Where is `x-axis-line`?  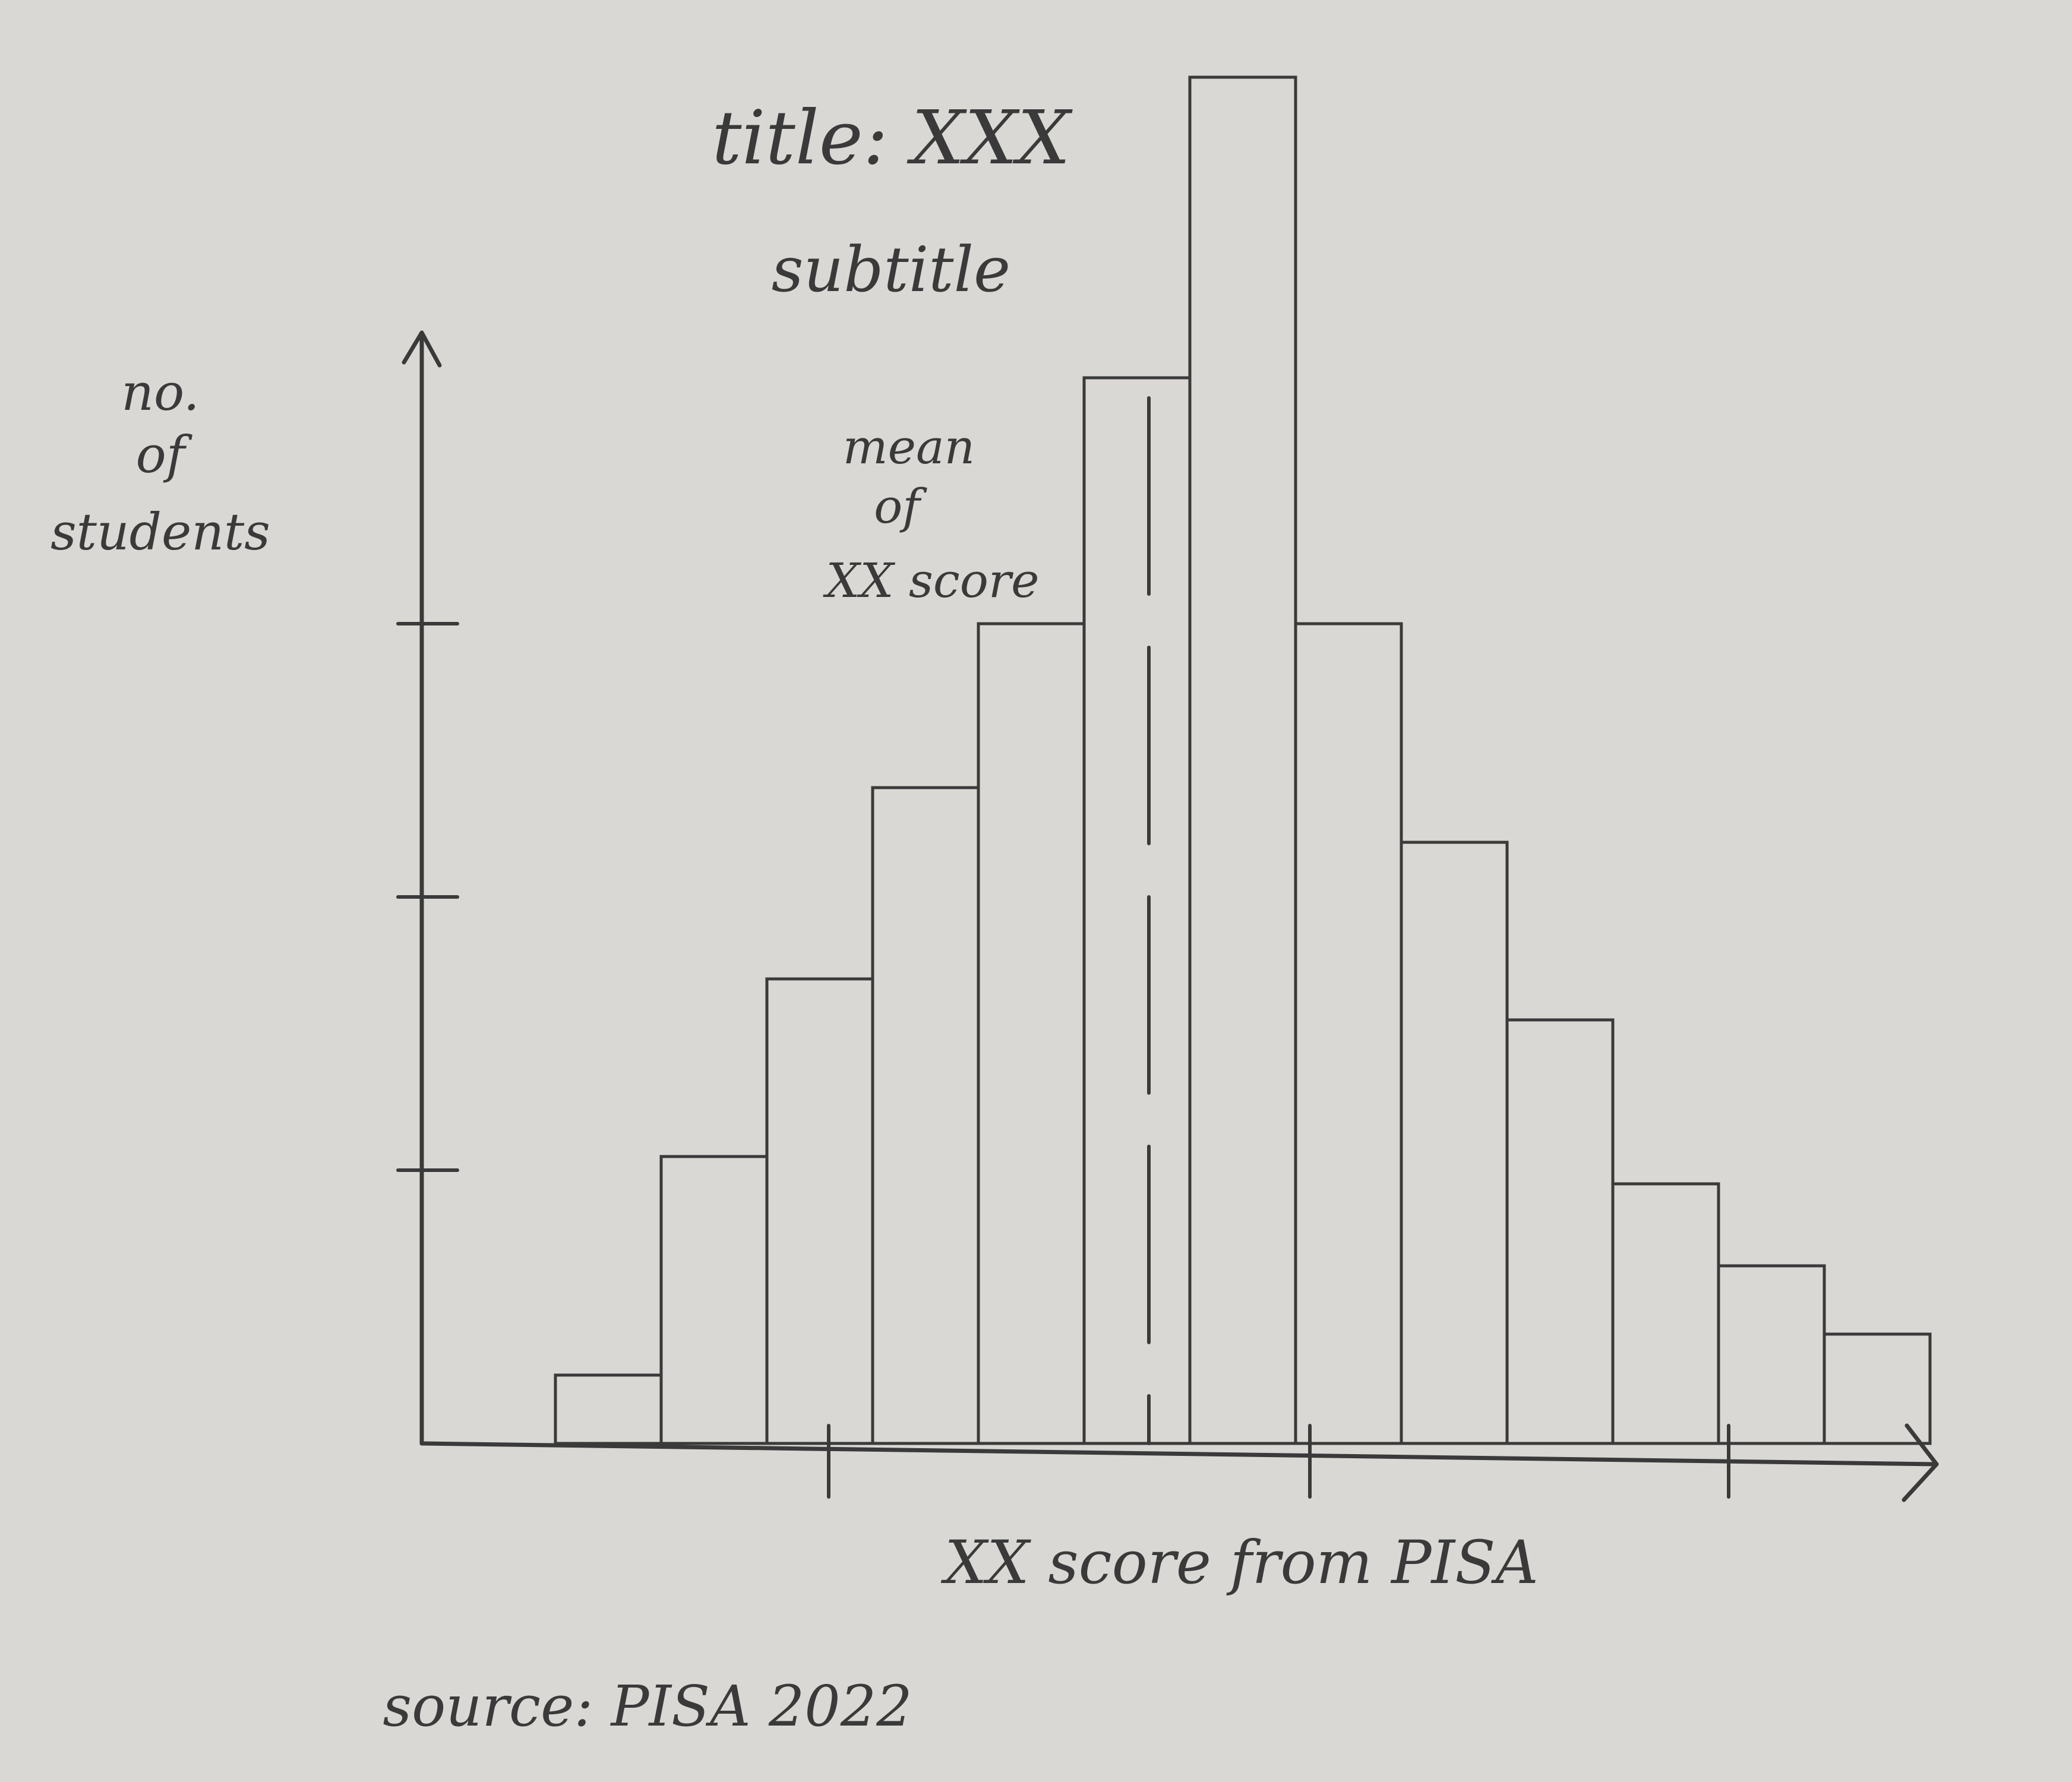
x-axis-line is located at coordinates (1179, 1454).